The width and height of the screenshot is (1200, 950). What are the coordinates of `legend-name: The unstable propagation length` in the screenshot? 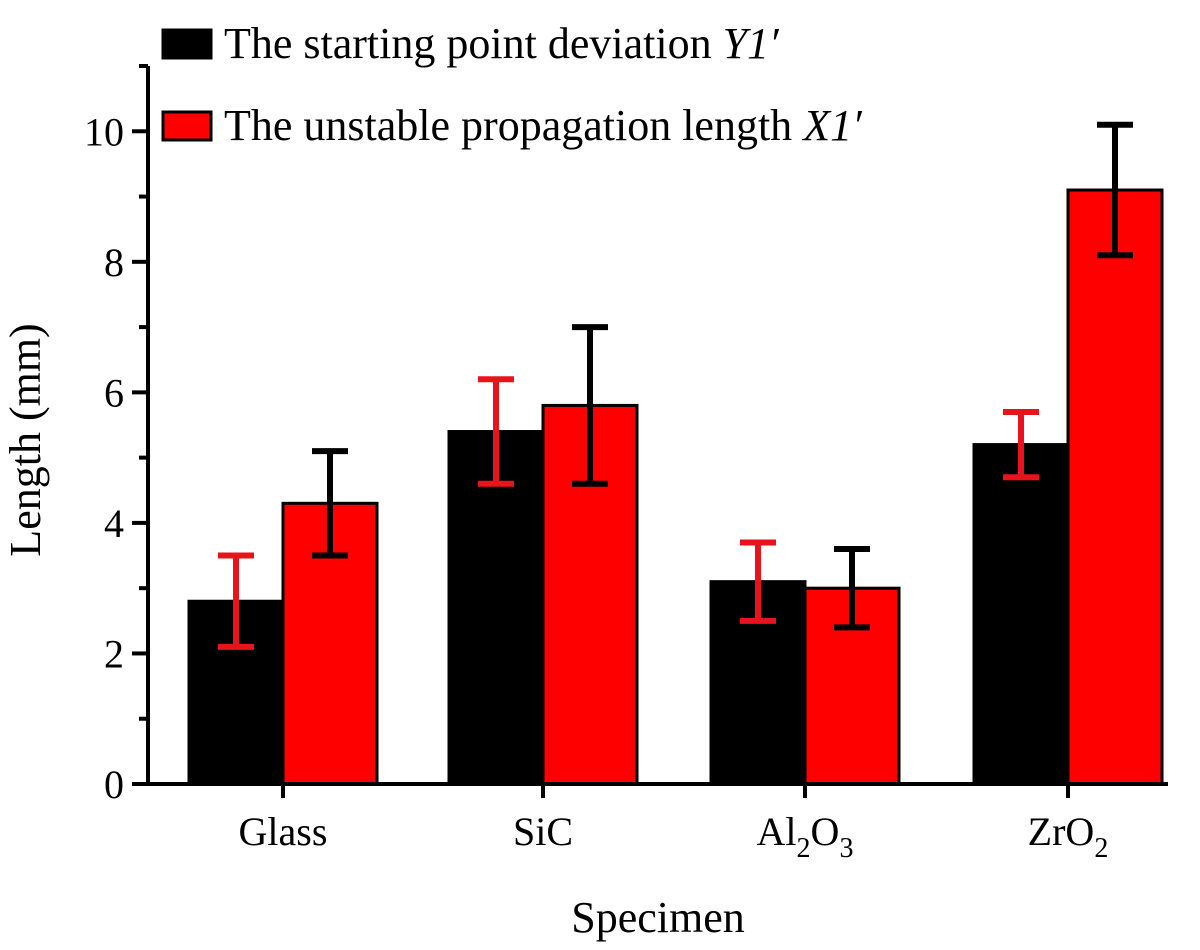 It's located at (513, 125).